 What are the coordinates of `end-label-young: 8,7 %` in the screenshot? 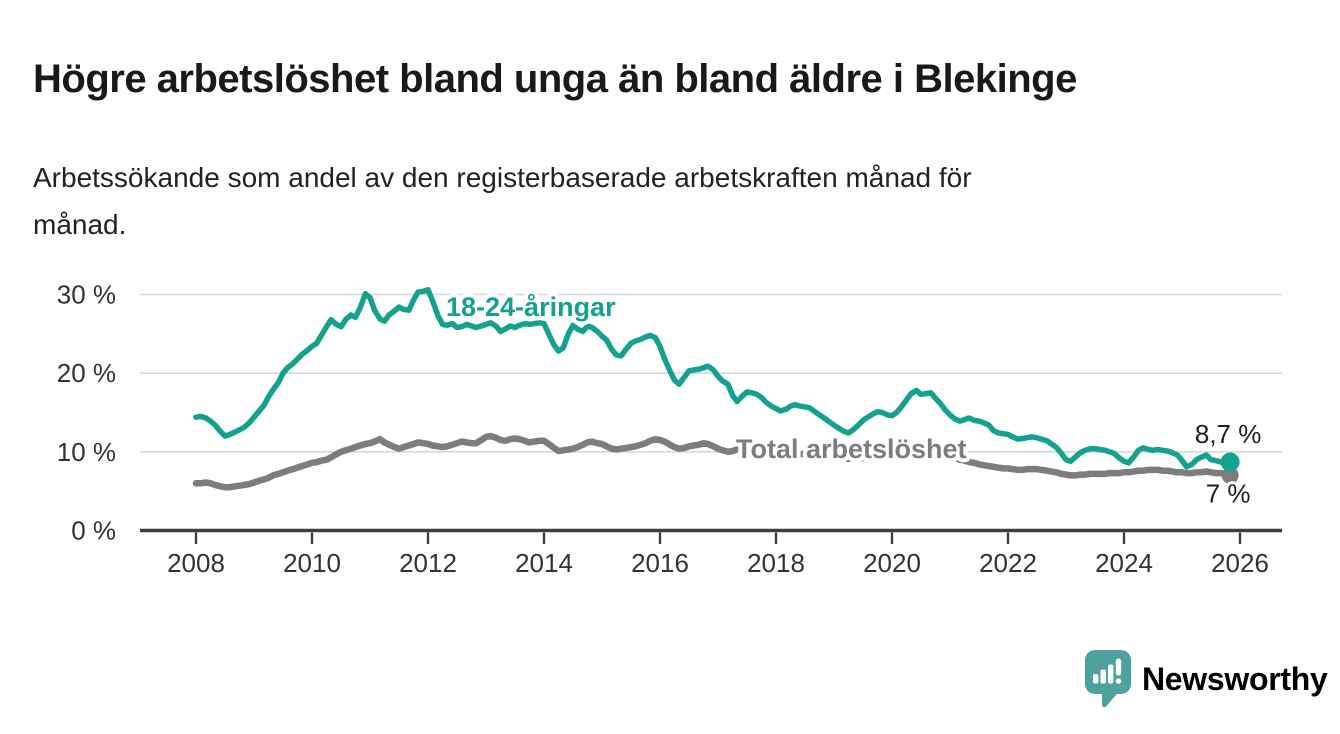 It's located at (1228, 434).